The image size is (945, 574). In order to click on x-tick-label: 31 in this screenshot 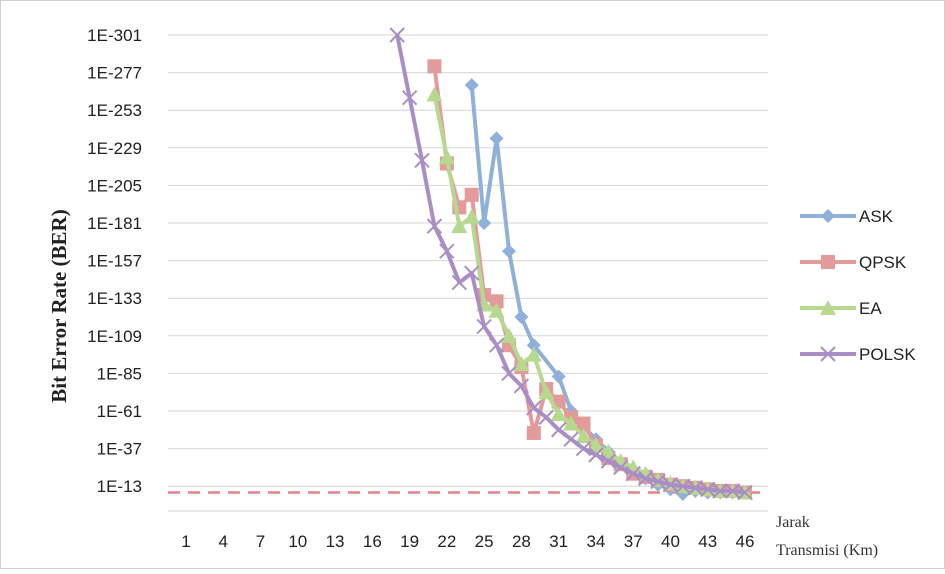, I will do `click(558, 541)`.